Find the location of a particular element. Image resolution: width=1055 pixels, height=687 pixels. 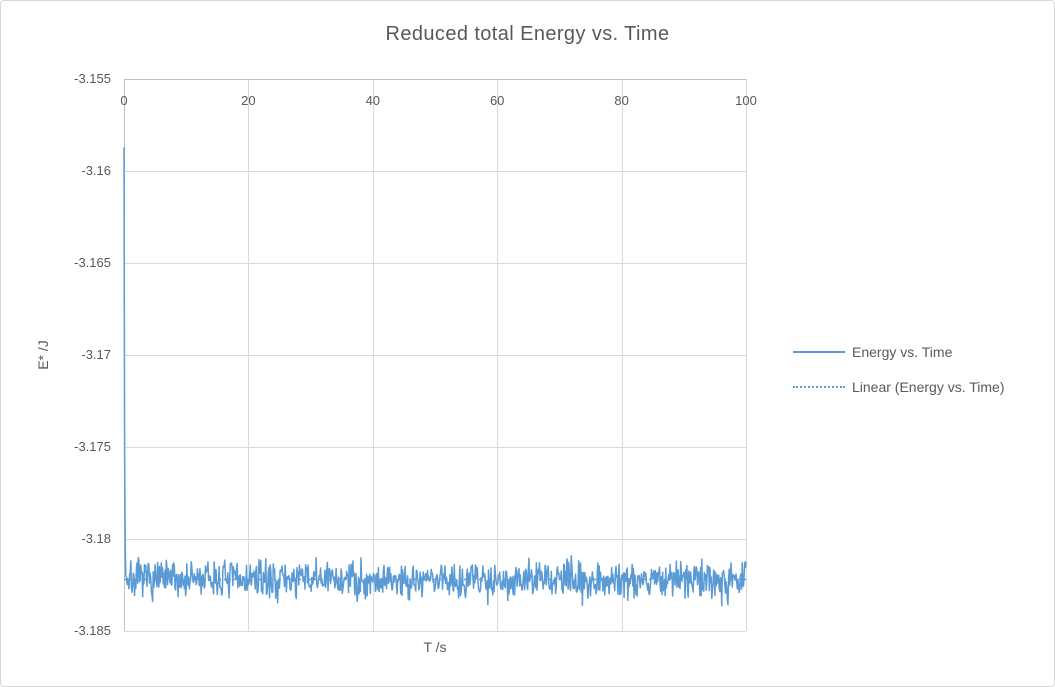

legend-item-energy: Energy vs. Time is located at coordinates (899, 352).